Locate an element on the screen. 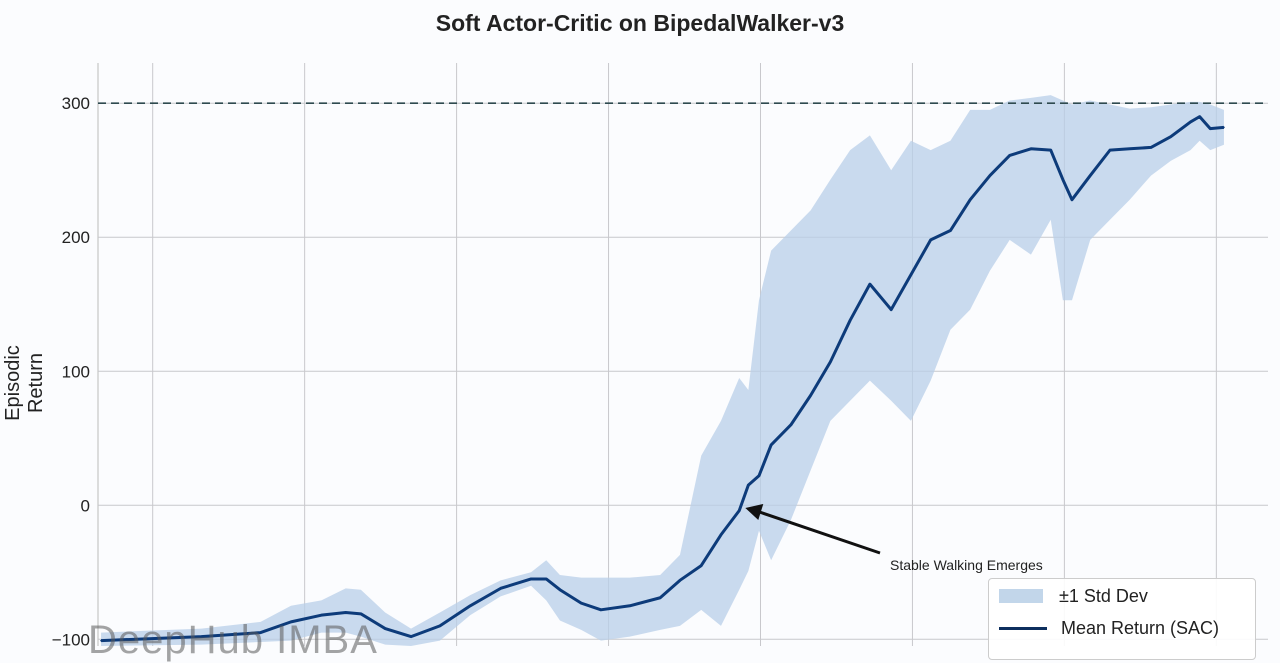  legend-item-std: ±1 Std Dev is located at coordinates (1073, 596).